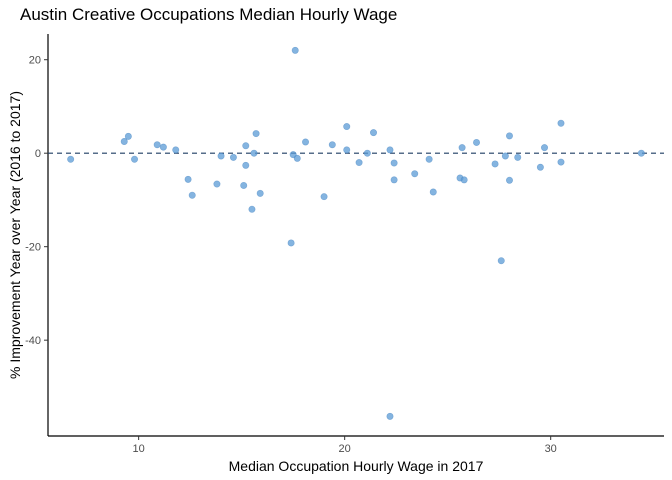  Describe the element at coordinates (356, 466) in the screenshot. I see `x-axis-label: Median Occupation Hourly Wage in 2017` at that location.